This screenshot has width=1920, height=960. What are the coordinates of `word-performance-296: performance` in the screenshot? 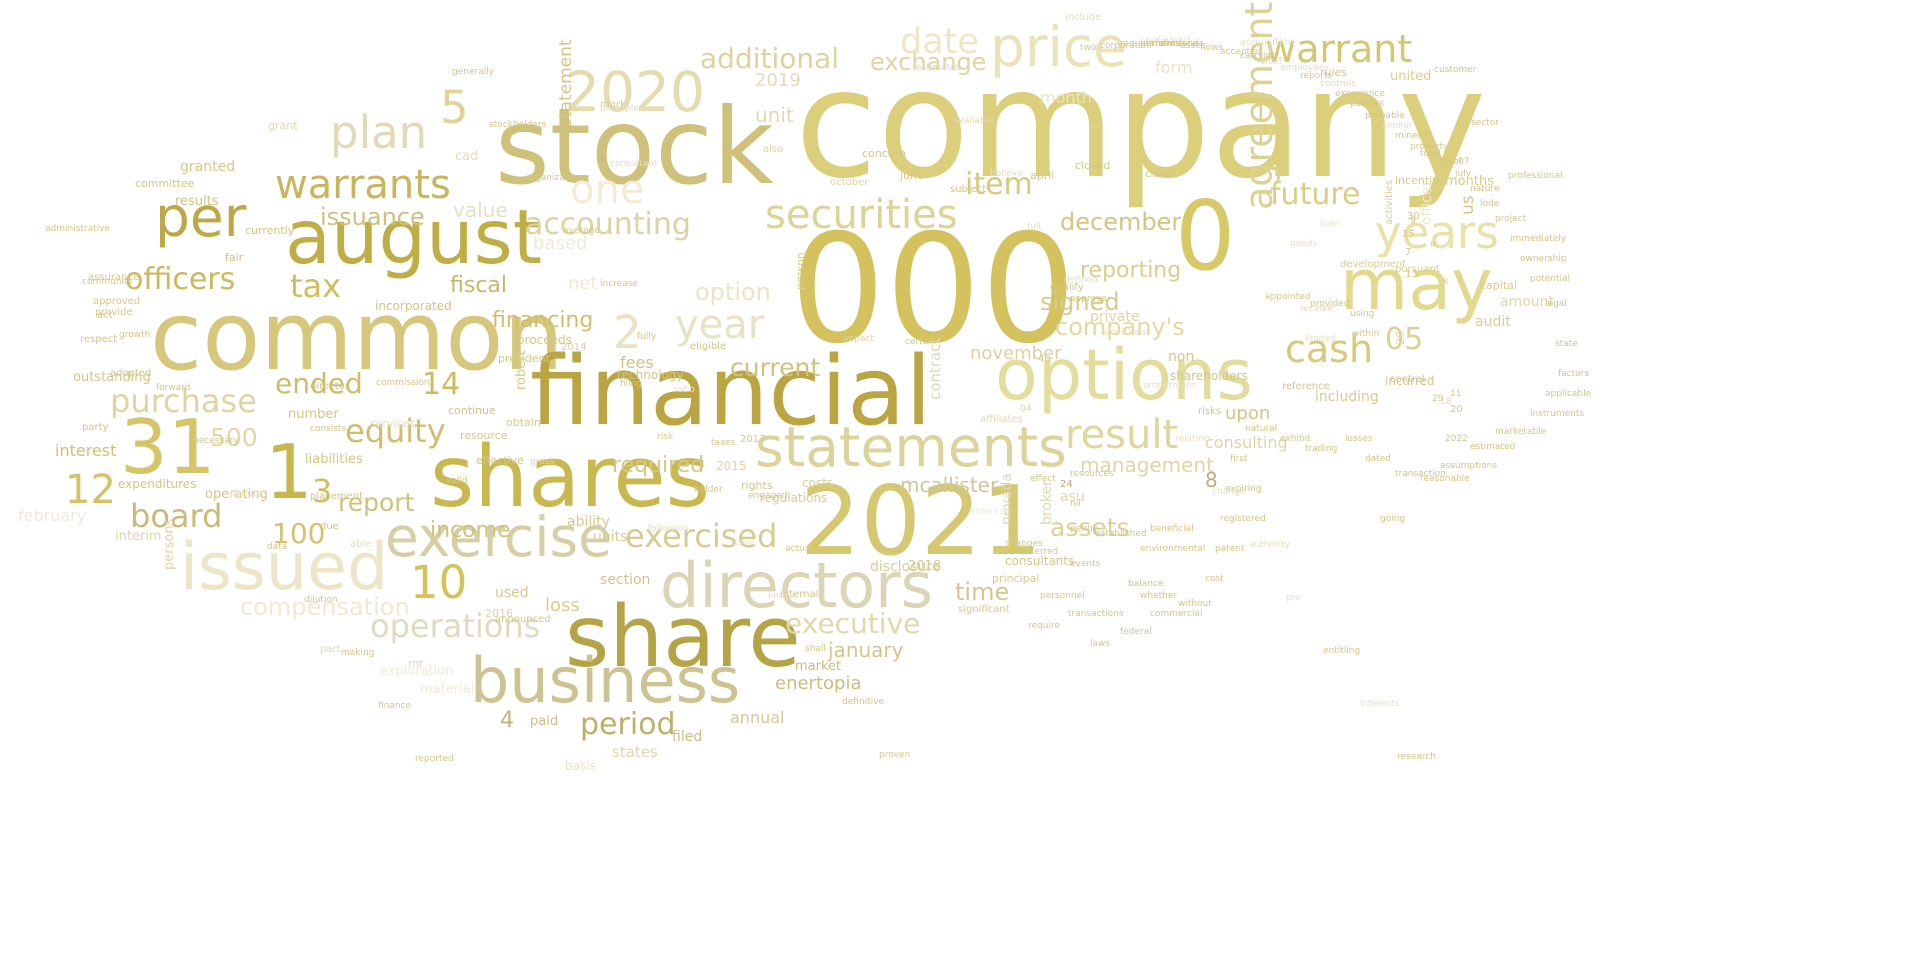 It's located at (1169, 44).